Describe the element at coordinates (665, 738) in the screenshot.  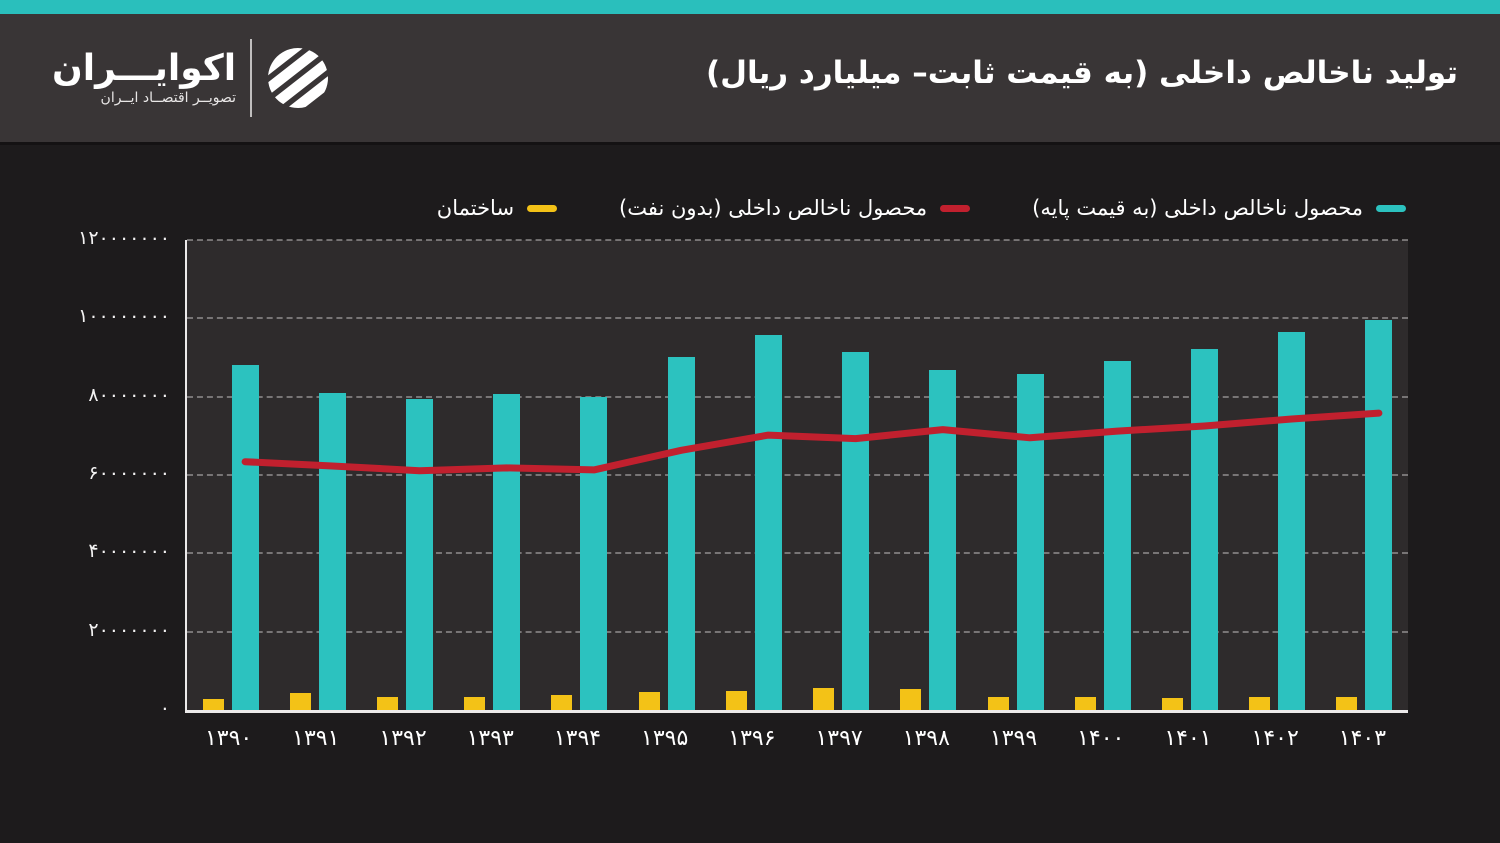
I see `x-tick-label: ۱۳۹۵` at that location.